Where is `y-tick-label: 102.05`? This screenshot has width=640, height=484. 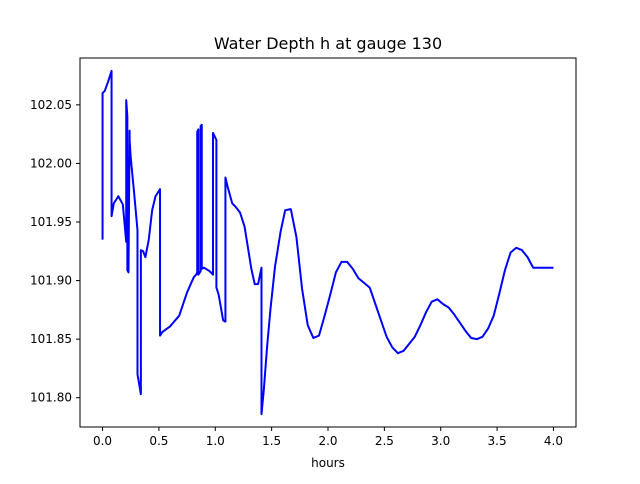 y-tick-label: 102.05 is located at coordinates (51, 105).